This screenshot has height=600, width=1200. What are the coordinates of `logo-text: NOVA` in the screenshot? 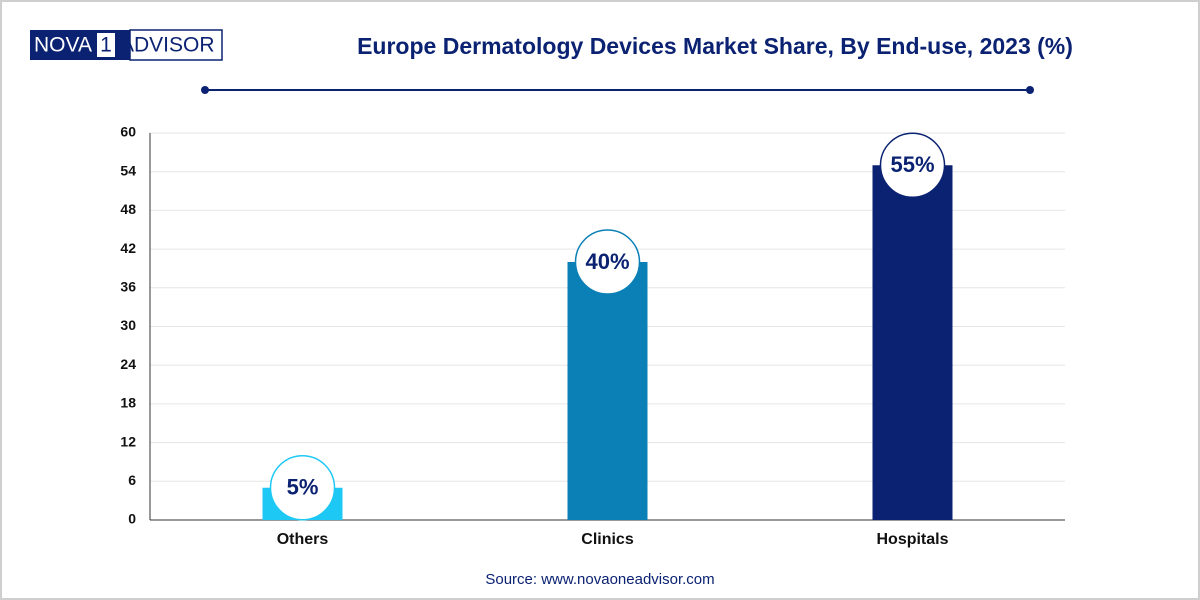 It's located at (63, 45).